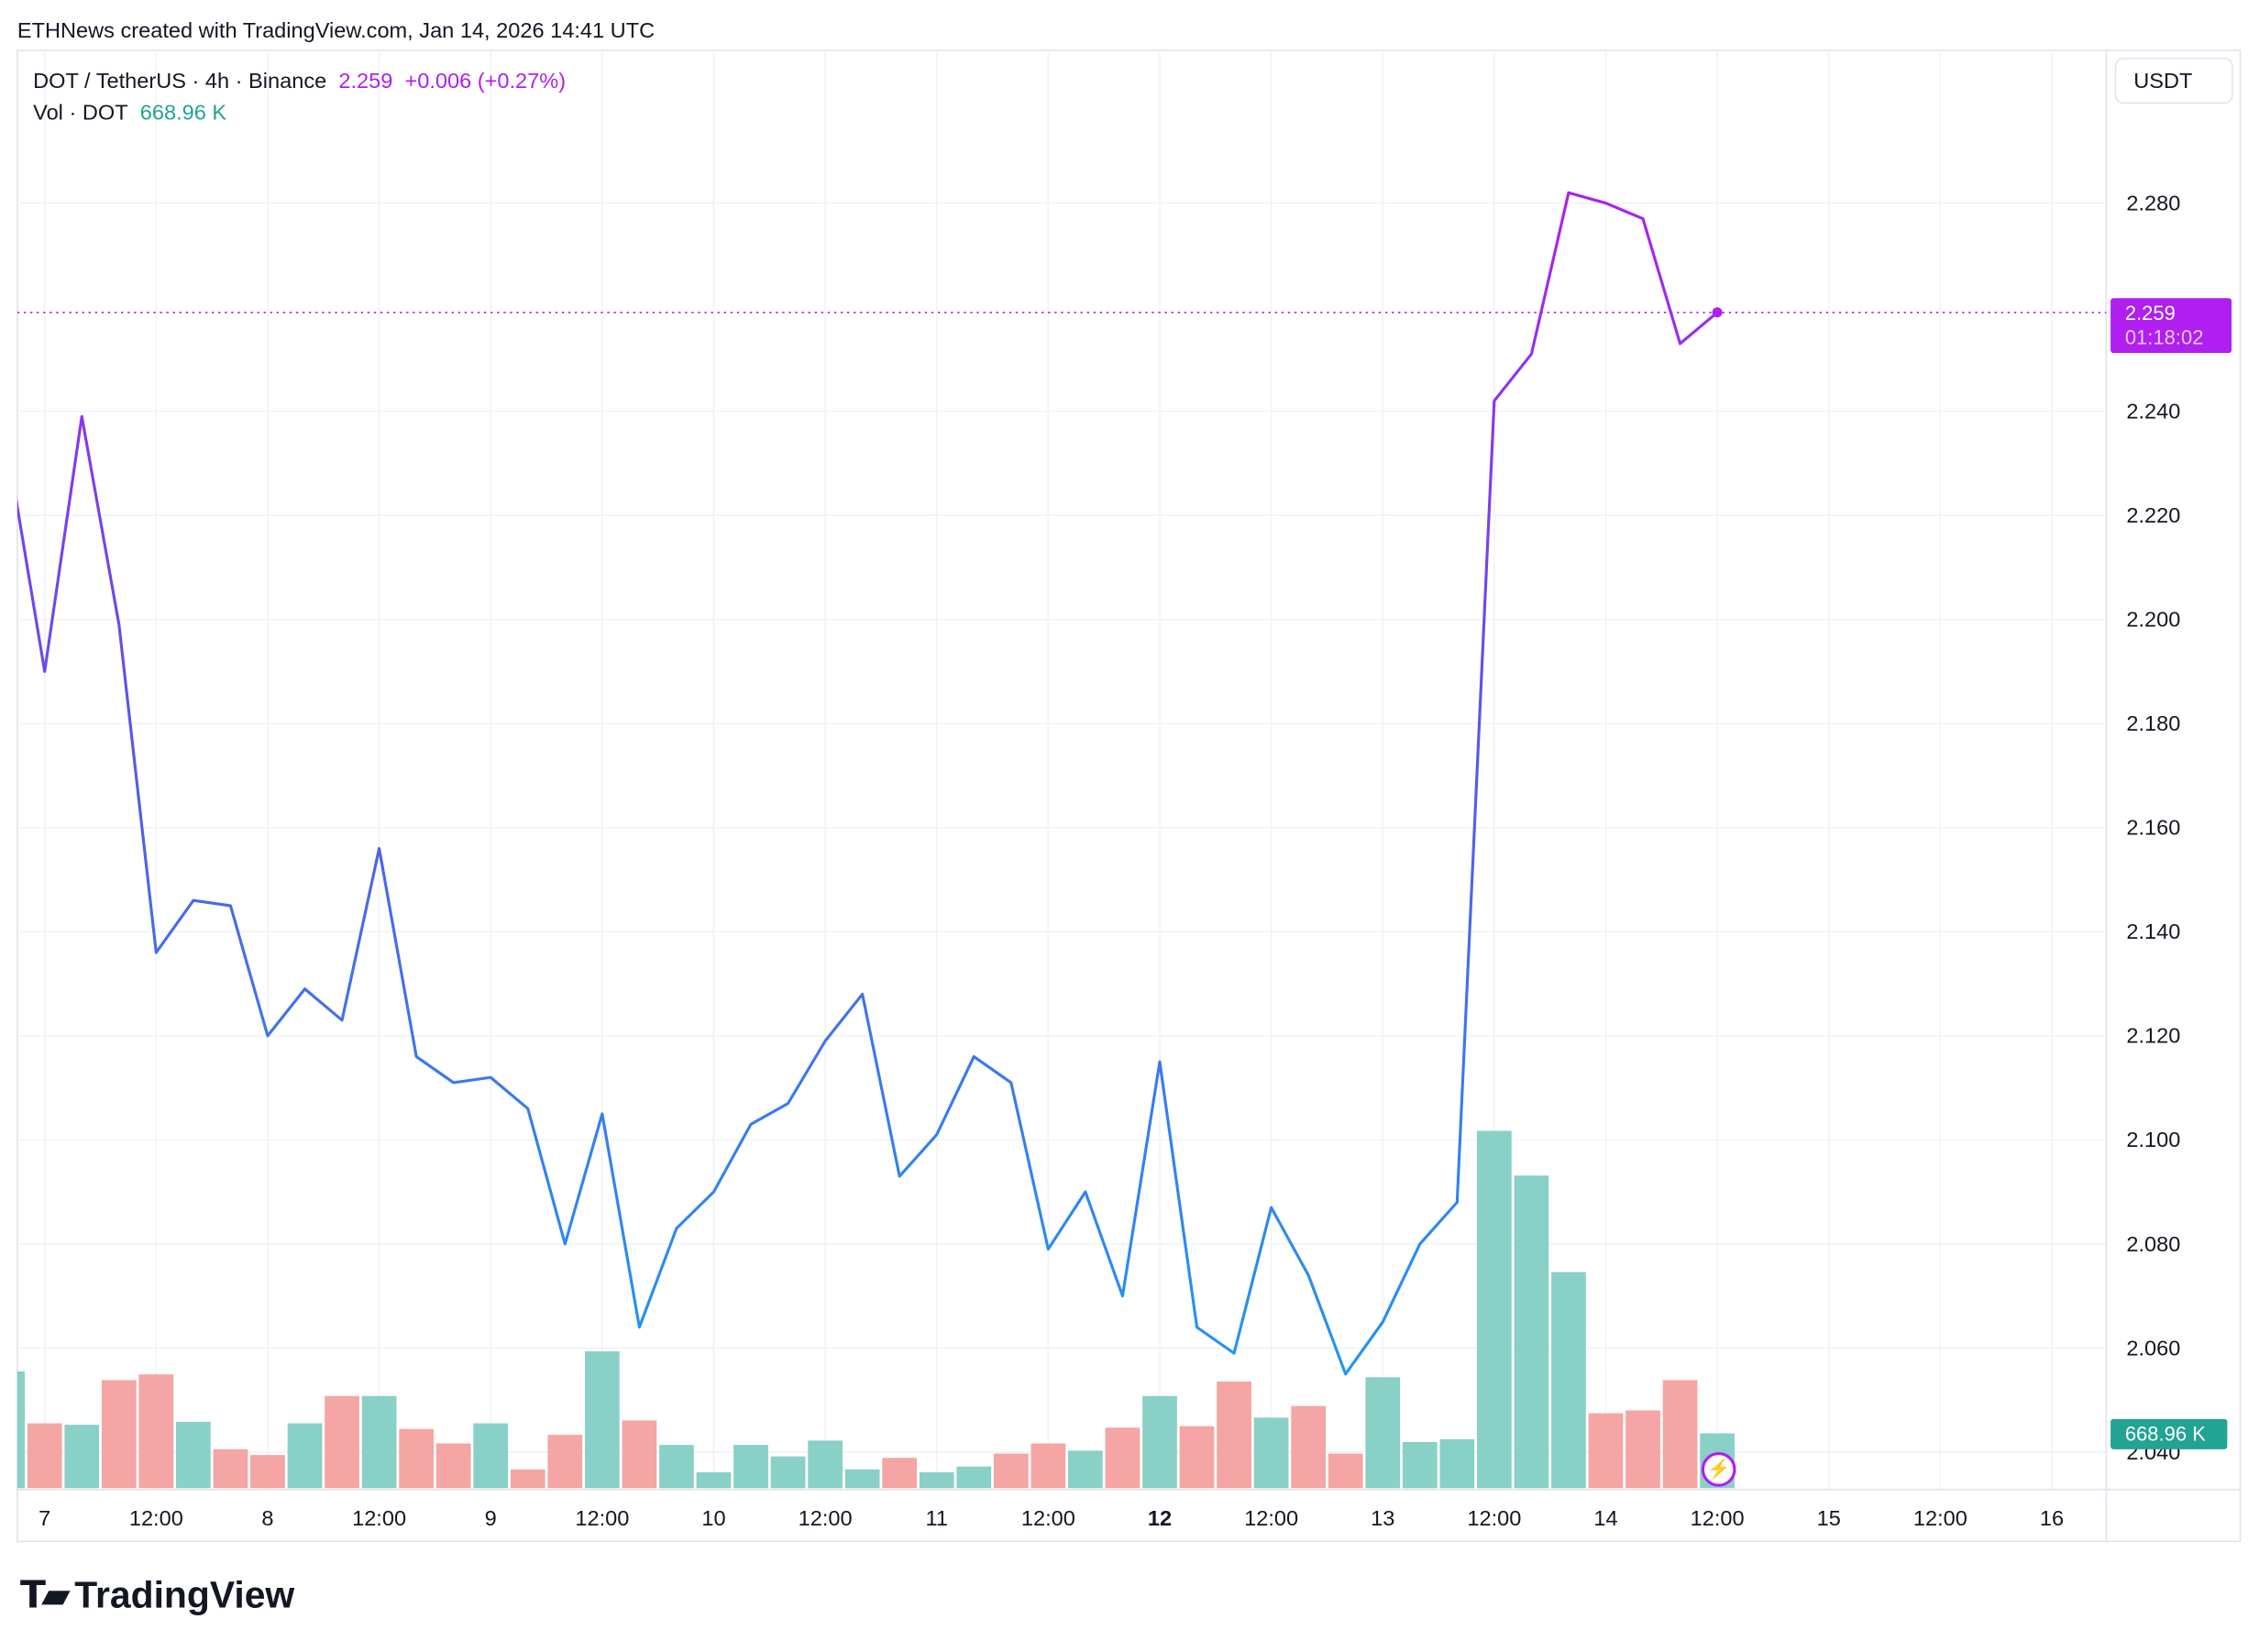 The width and height of the screenshot is (2259, 1652). What do you see at coordinates (267, 1518) in the screenshot?
I see `x-tick-label: 8` at bounding box center [267, 1518].